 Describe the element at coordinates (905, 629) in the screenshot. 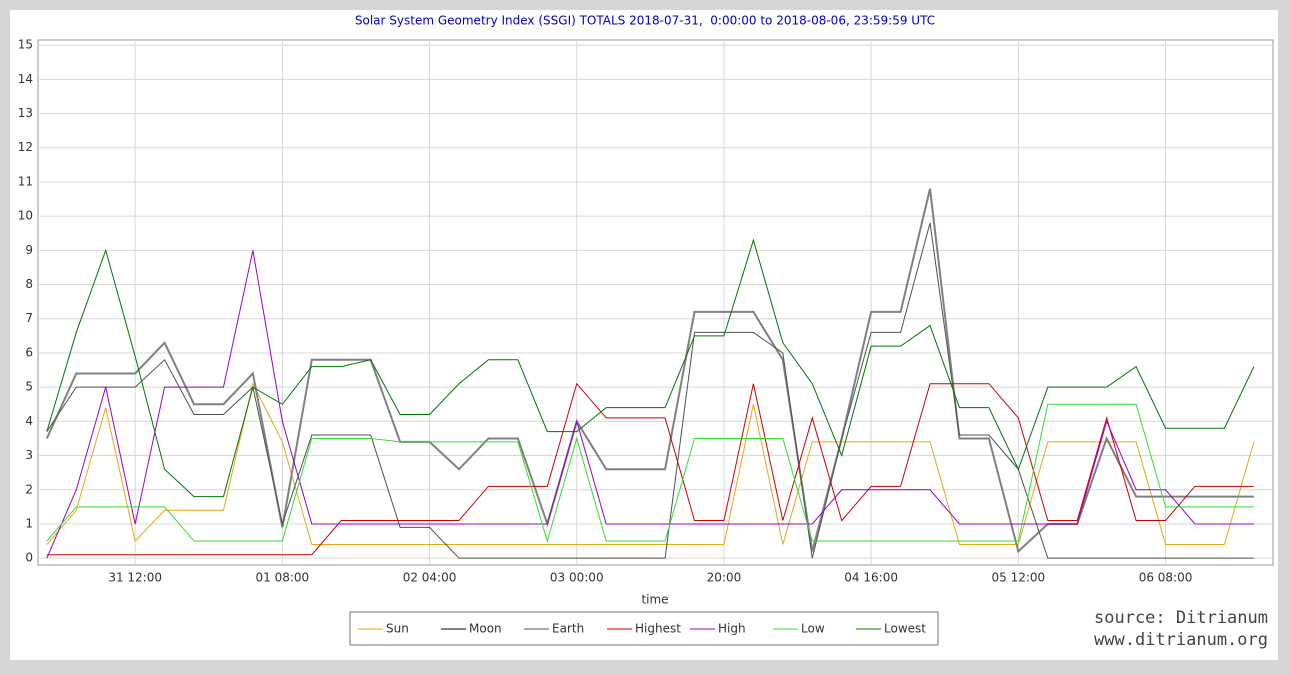

I see `legend-label: Lowest` at that location.